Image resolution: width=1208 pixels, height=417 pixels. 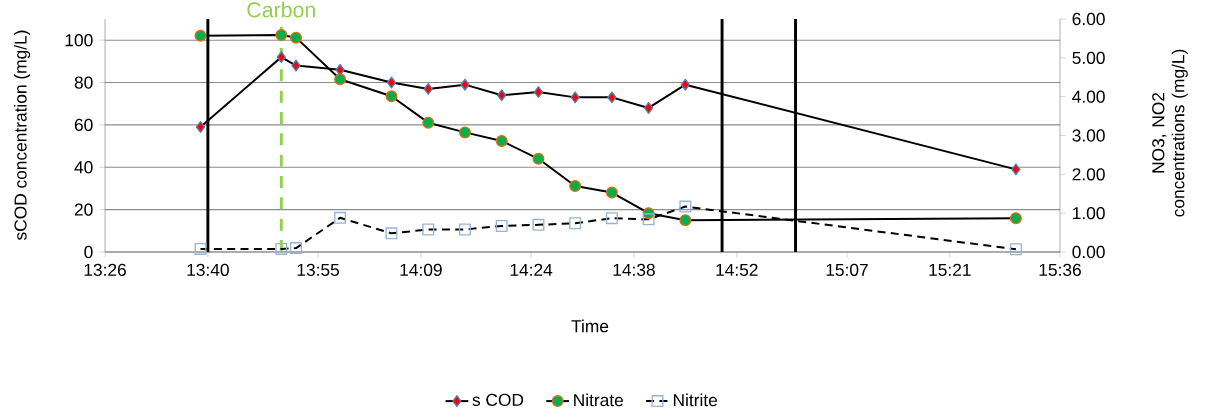 What do you see at coordinates (1088, 96) in the screenshot?
I see `y2-tick-label: 4.00` at bounding box center [1088, 96].